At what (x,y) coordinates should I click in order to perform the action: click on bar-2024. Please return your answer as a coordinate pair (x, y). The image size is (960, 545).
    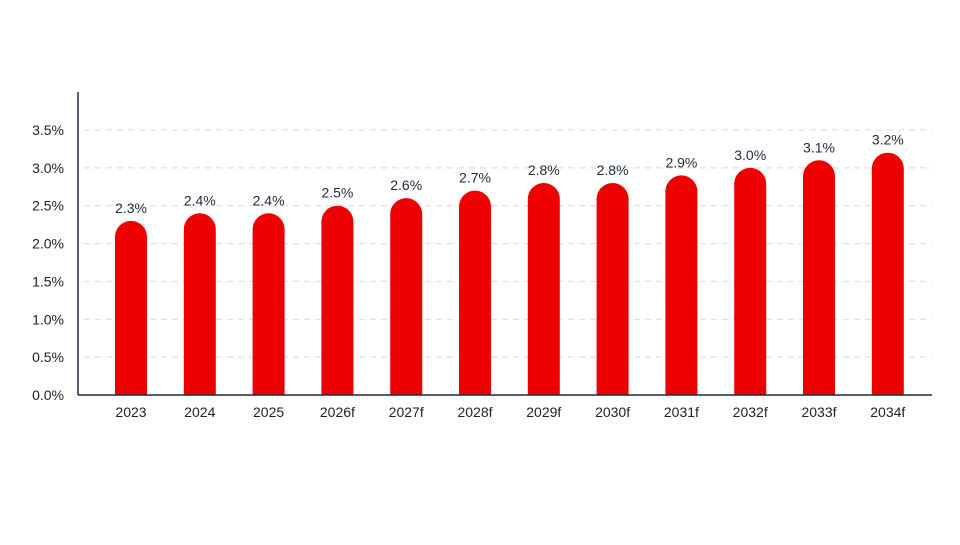
    Looking at the image, I should click on (199, 304).